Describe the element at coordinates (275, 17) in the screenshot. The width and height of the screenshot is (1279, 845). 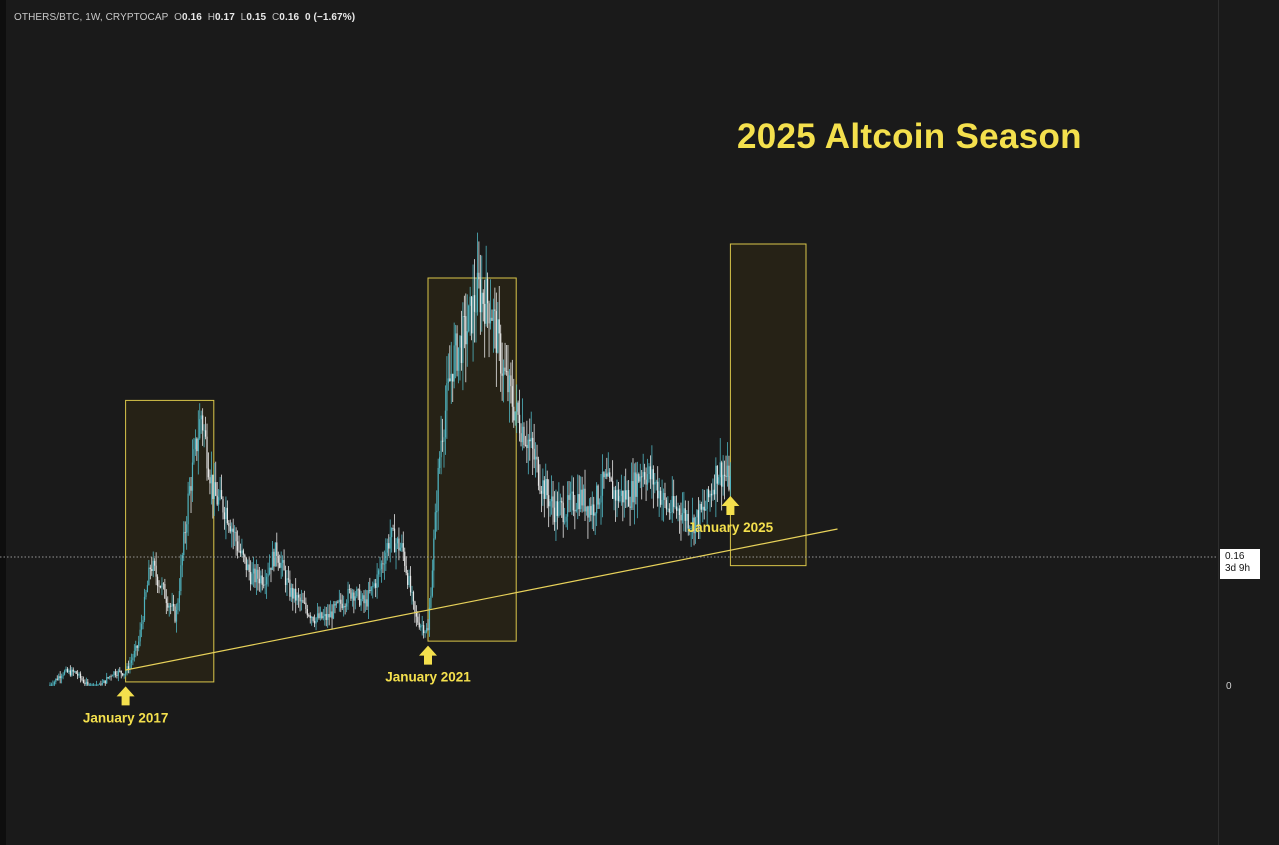
I see `close-label: C` at that location.